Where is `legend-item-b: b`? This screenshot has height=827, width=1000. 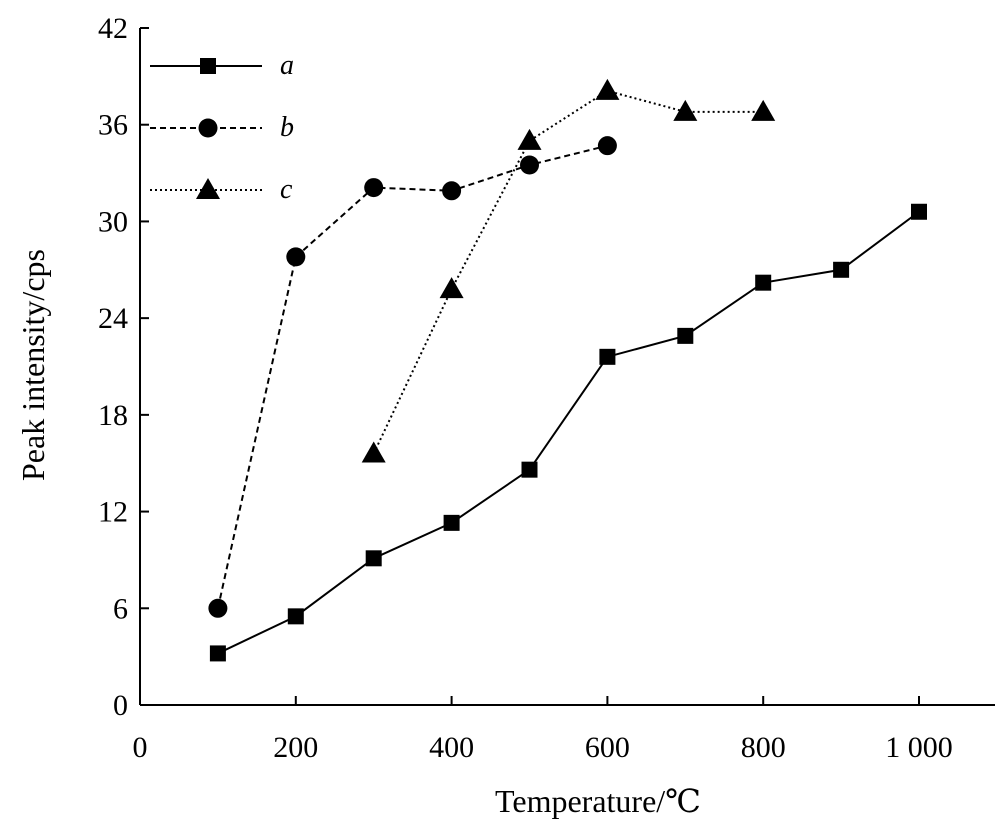 legend-item-b: b is located at coordinates (222, 127).